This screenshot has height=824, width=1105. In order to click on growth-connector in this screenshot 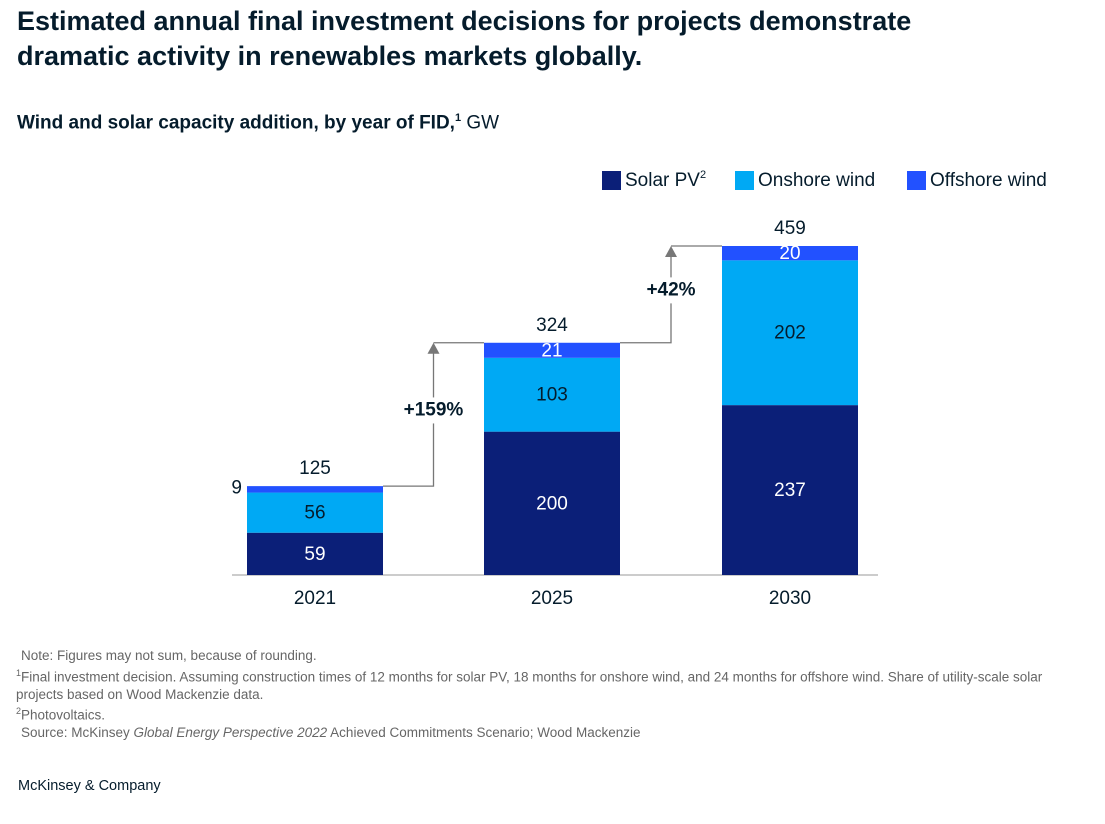, I will do `click(433, 414)`.